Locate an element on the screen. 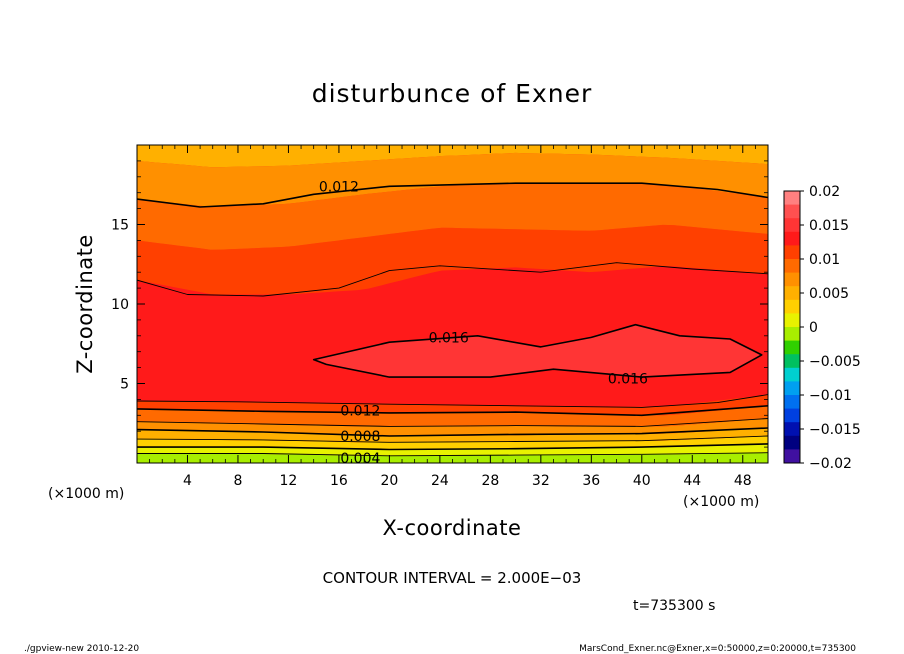  x-tick-label: 20 is located at coordinates (389, 481).